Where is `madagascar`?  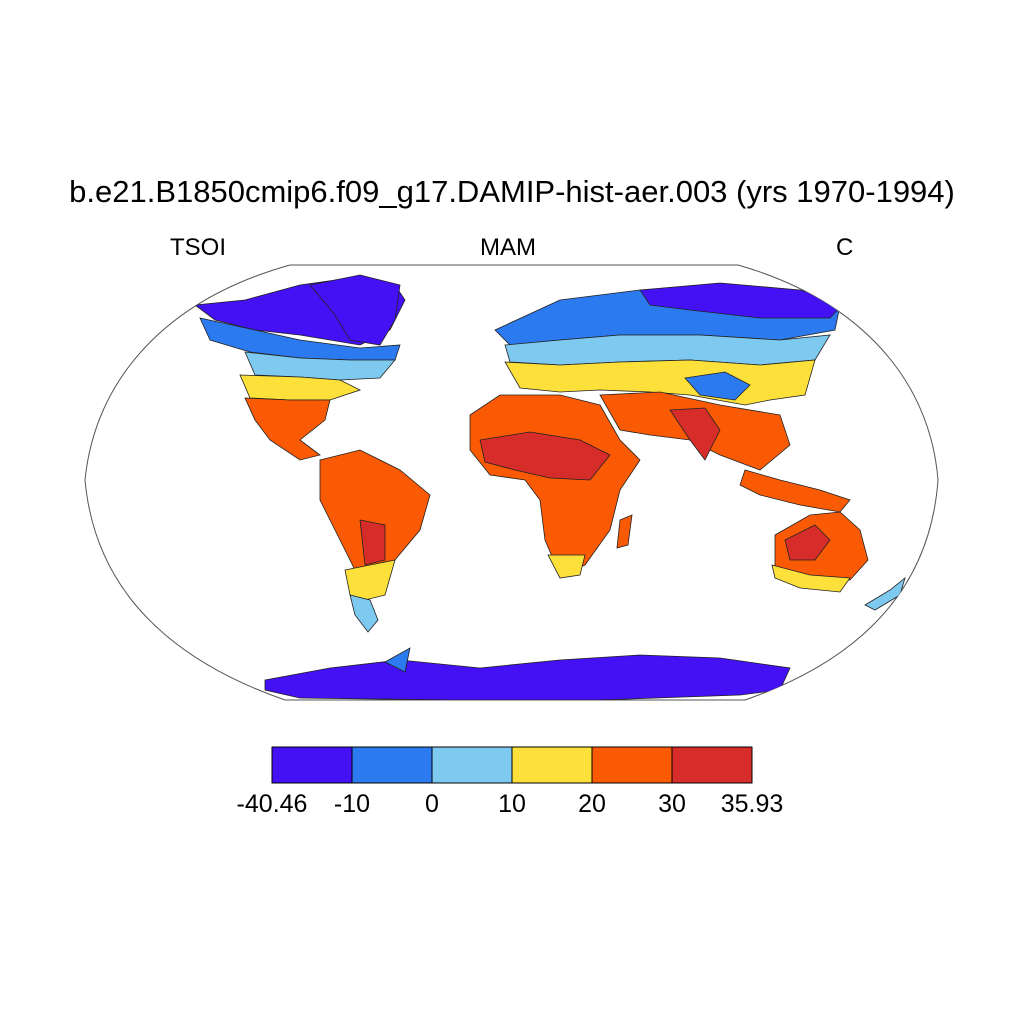
madagascar is located at coordinates (624, 531).